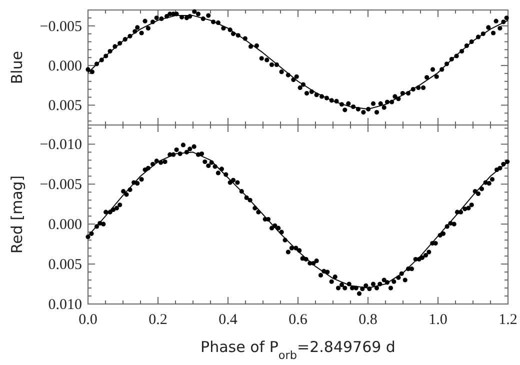  I want to click on x-tick-label: 0.2, so click(158, 320).